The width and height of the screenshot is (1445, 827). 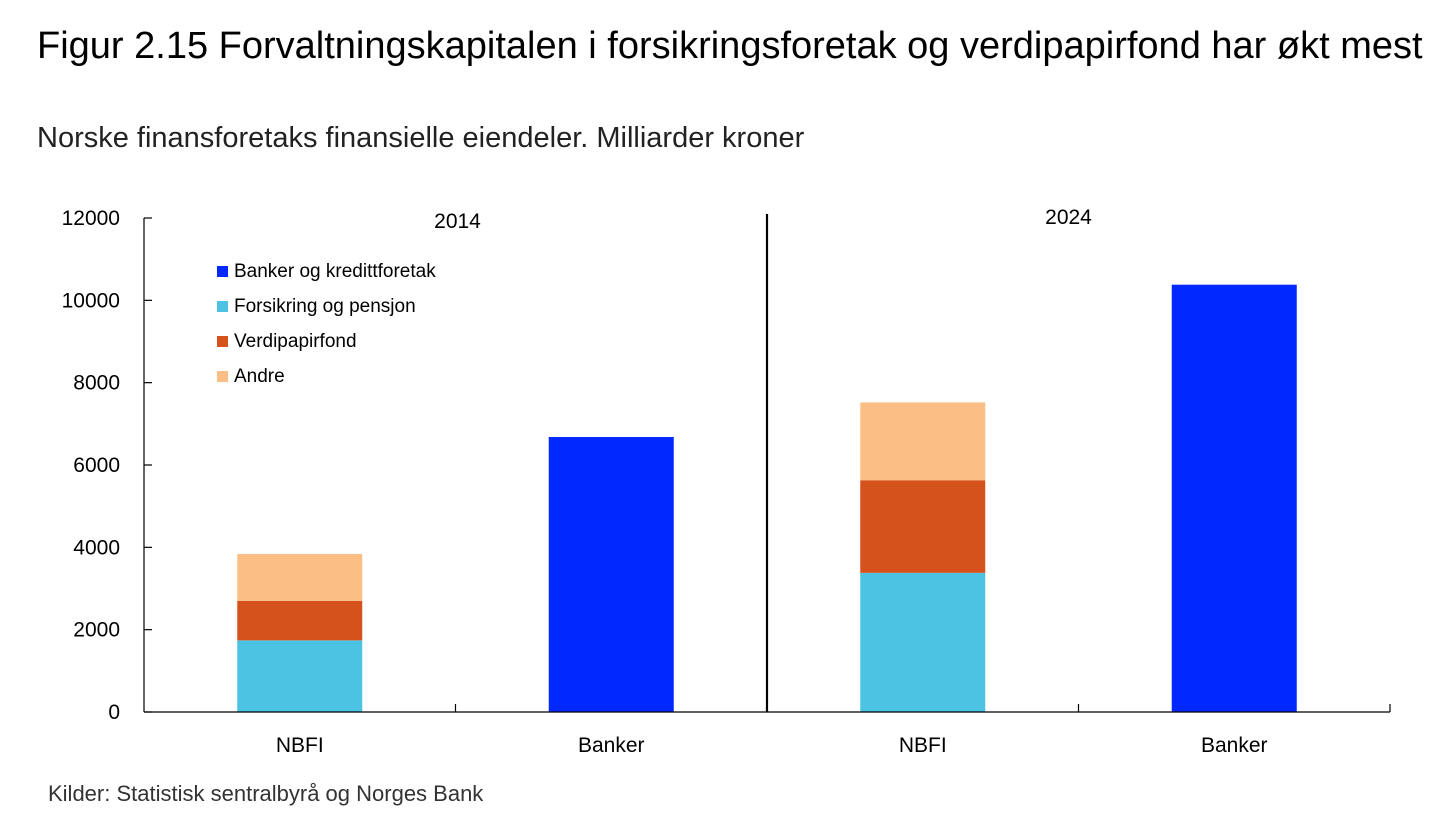 What do you see at coordinates (96, 630) in the screenshot?
I see `y-tick-label: 2000` at bounding box center [96, 630].